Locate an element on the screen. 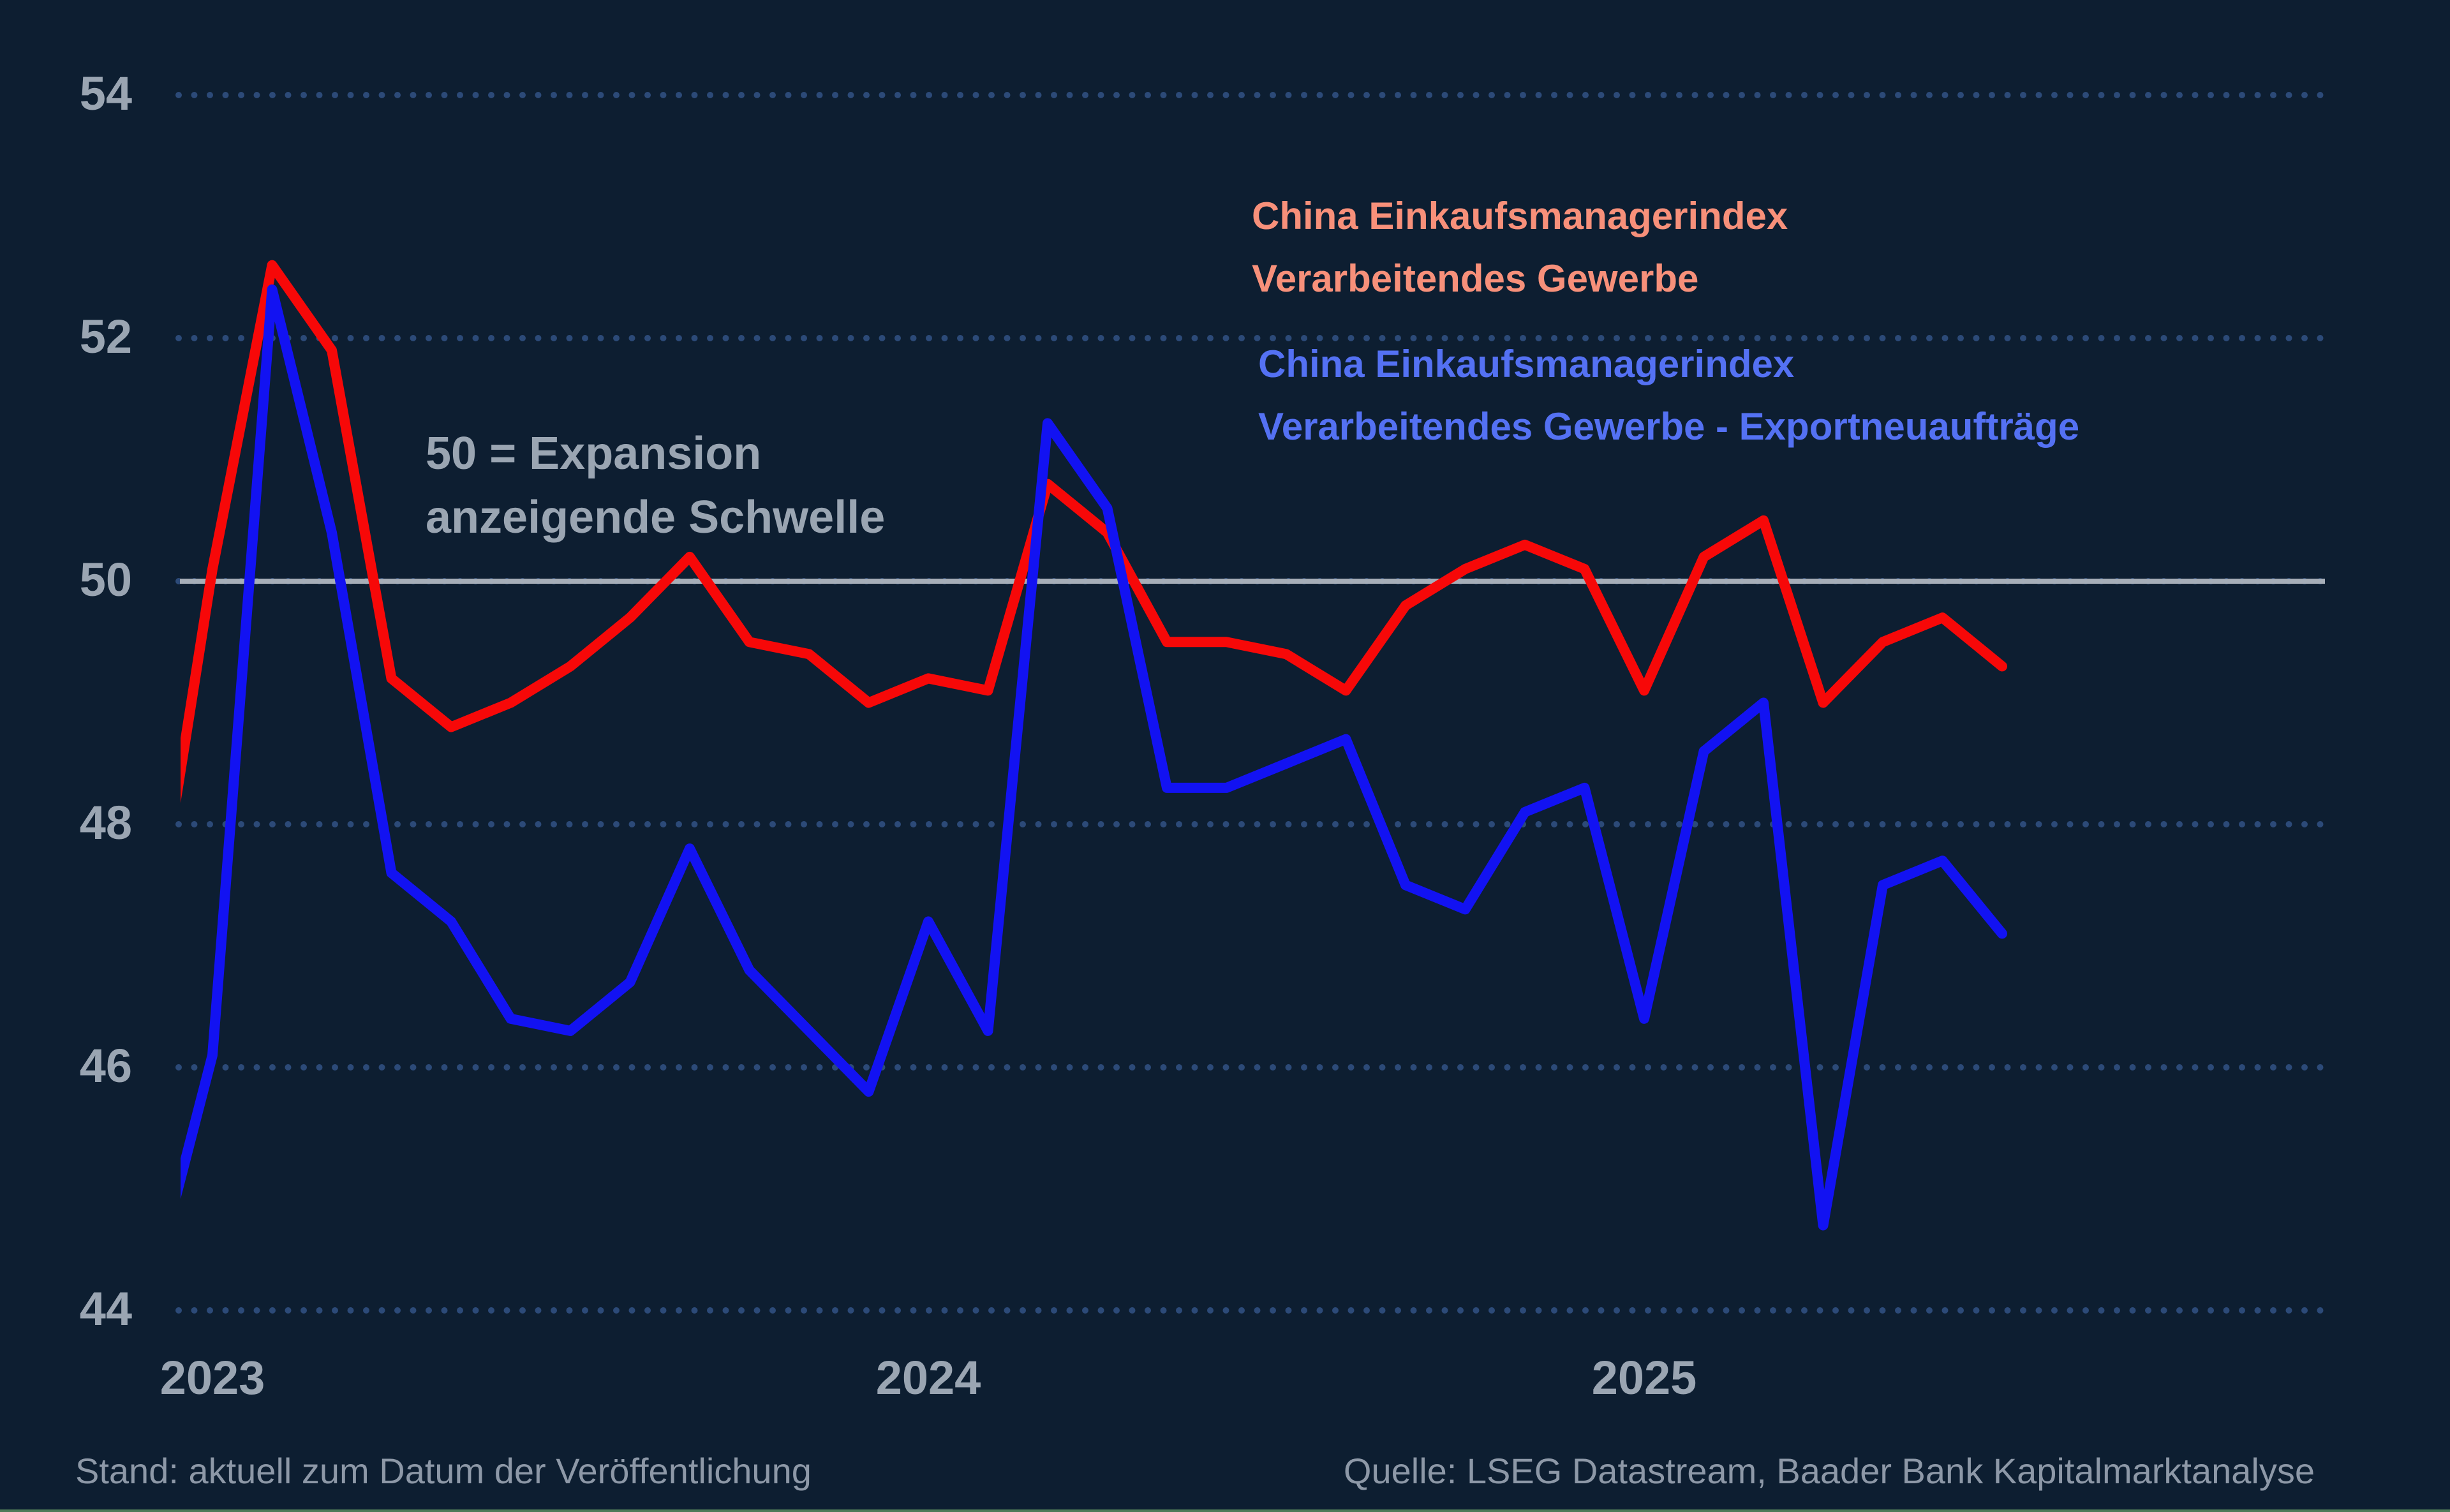  y-tick-label-50: 50 is located at coordinates (105, 579).